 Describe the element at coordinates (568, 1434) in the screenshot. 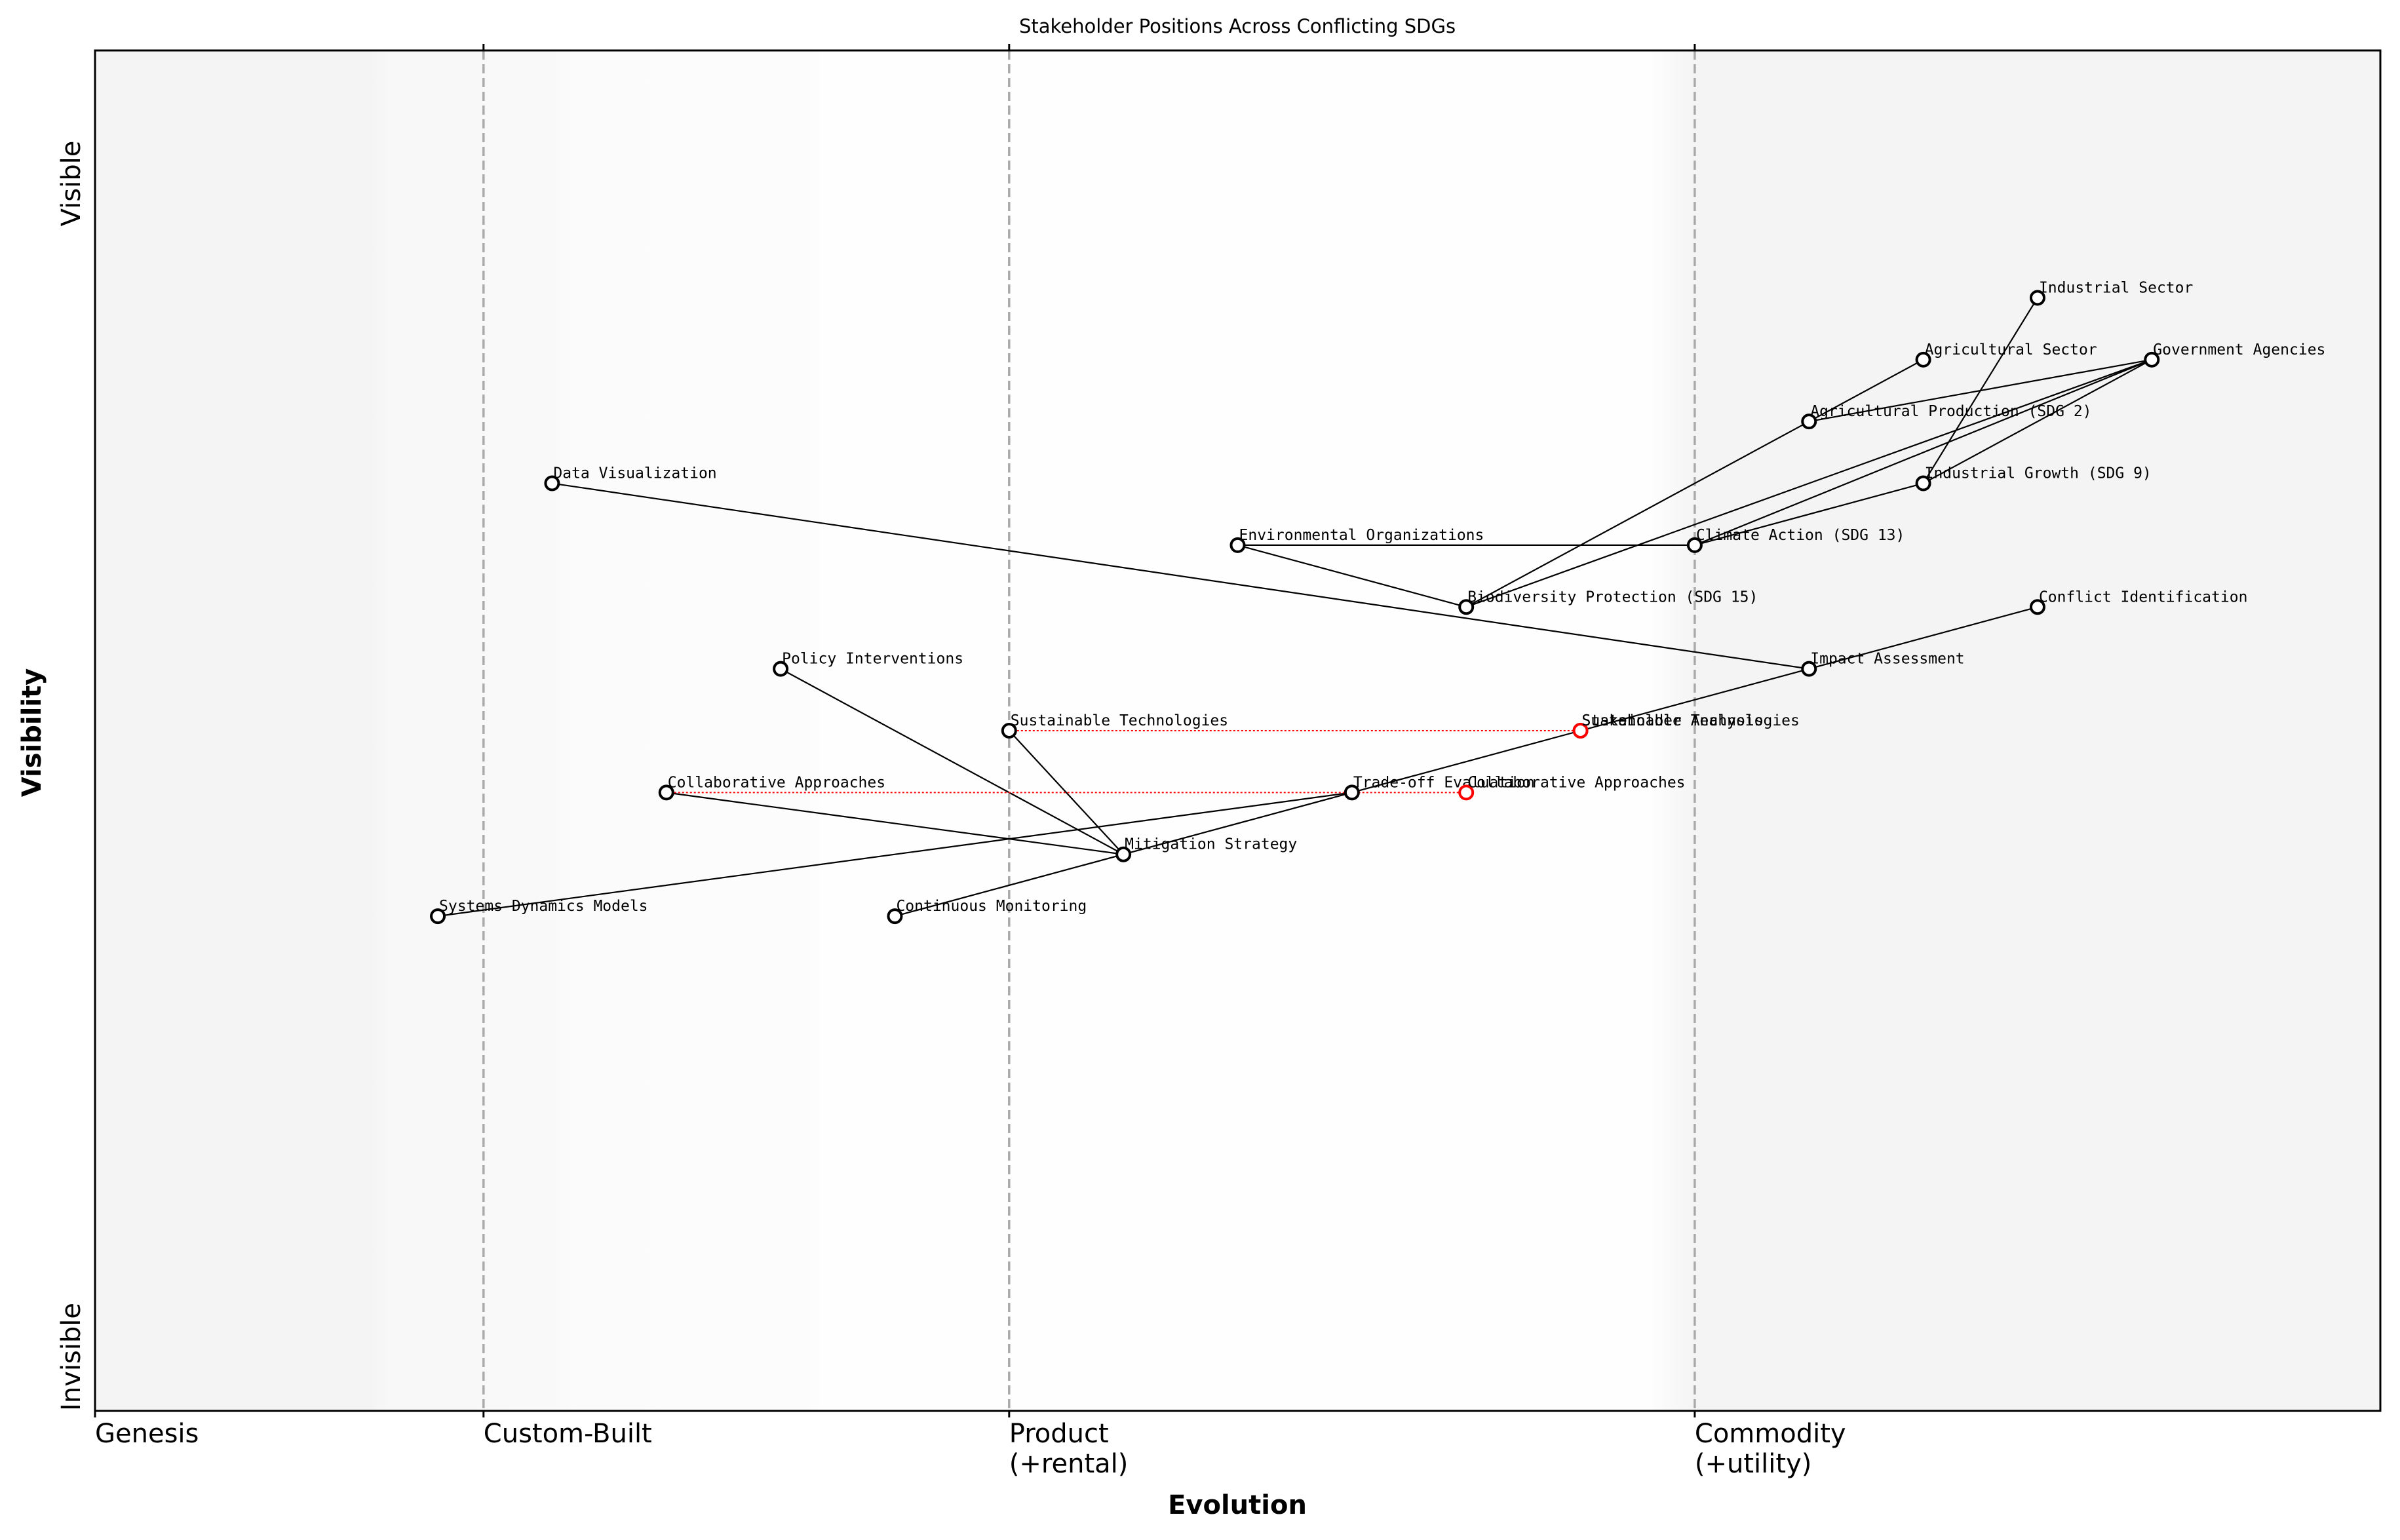

I see `x-tick-label: Custom-Built` at that location.